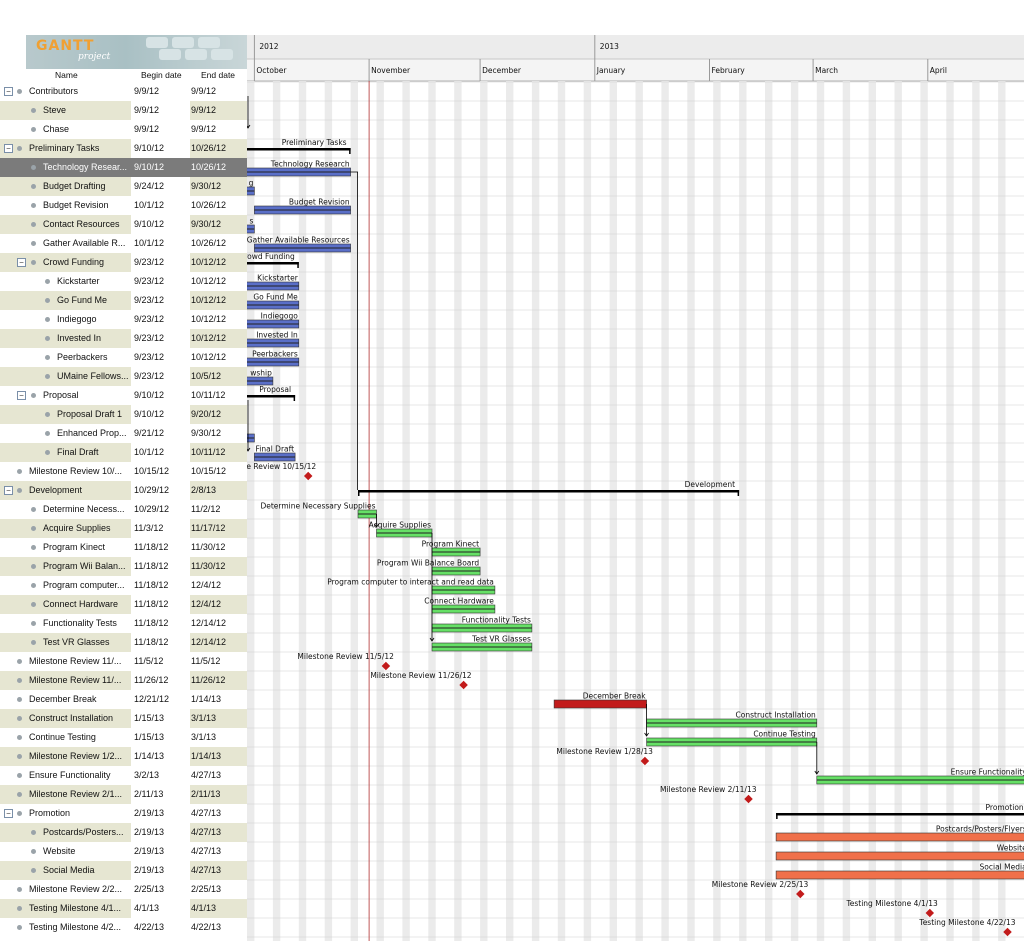 The image size is (1024, 941). What do you see at coordinates (123, 547) in the screenshot?
I see `task-row: Program Kinect 11/18/12 11/30/12` at bounding box center [123, 547].